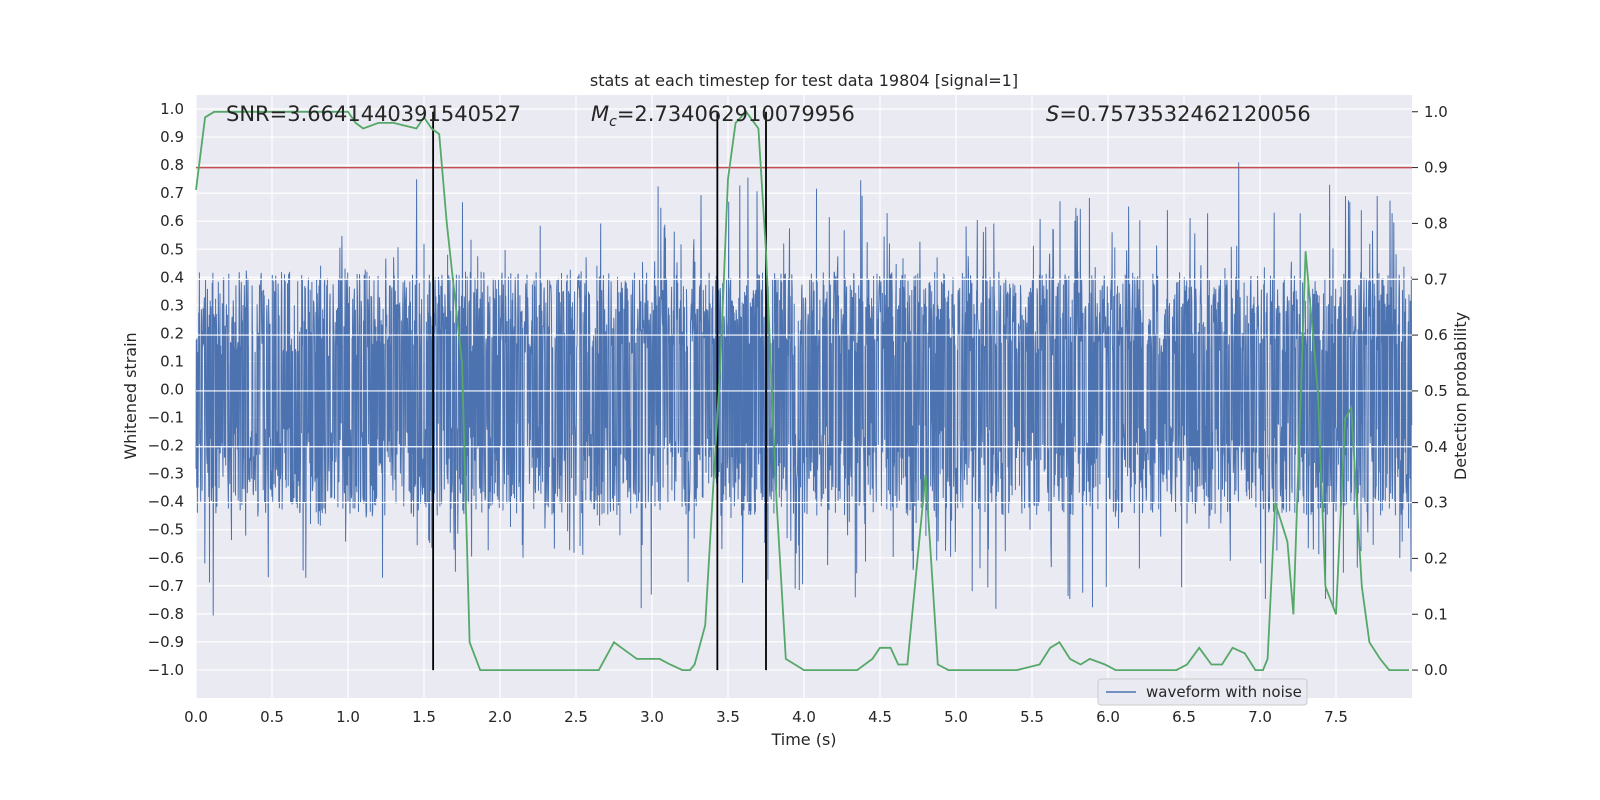 The image size is (1600, 800). What do you see at coordinates (348, 717) in the screenshot?
I see `x-tick-label: 1.0` at bounding box center [348, 717].